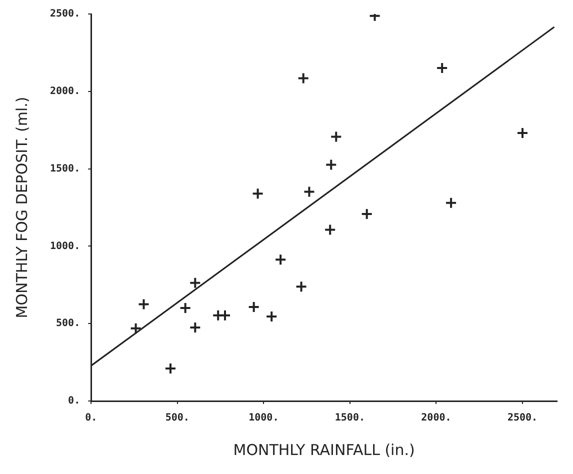  I want to click on y-tick-label: 1000., so click(65, 246).